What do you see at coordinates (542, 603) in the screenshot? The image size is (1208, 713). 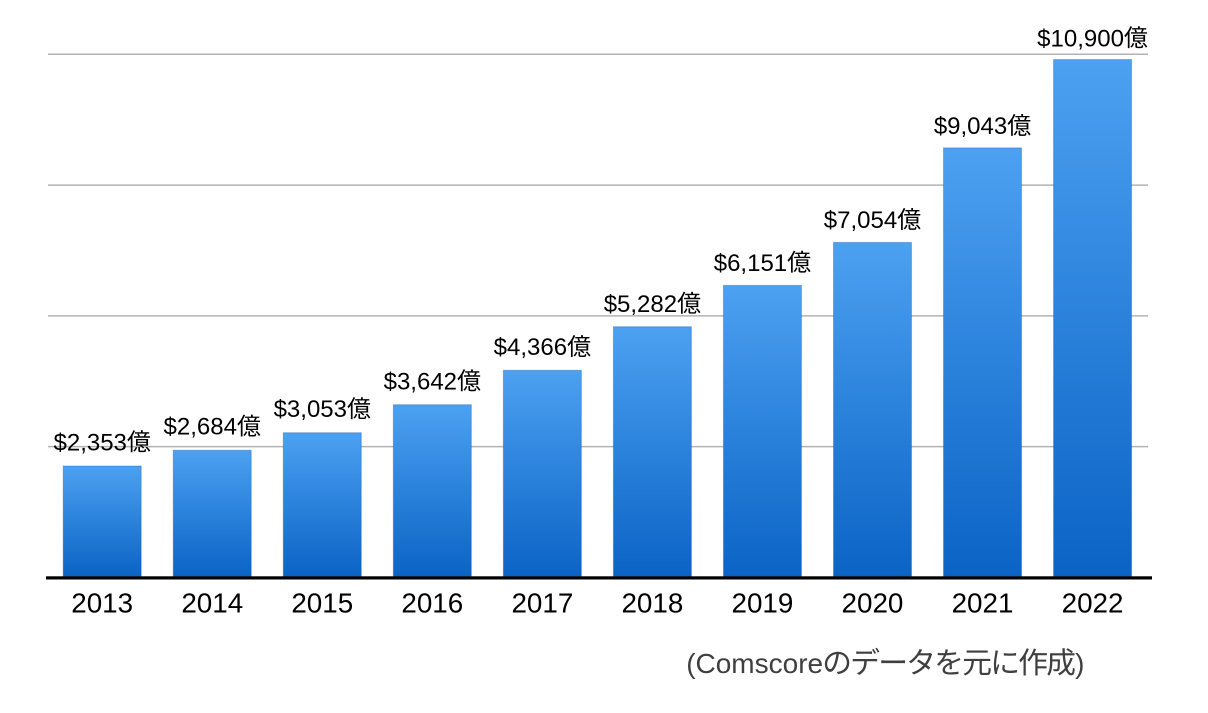 I see `svg-text: 2017` at bounding box center [542, 603].